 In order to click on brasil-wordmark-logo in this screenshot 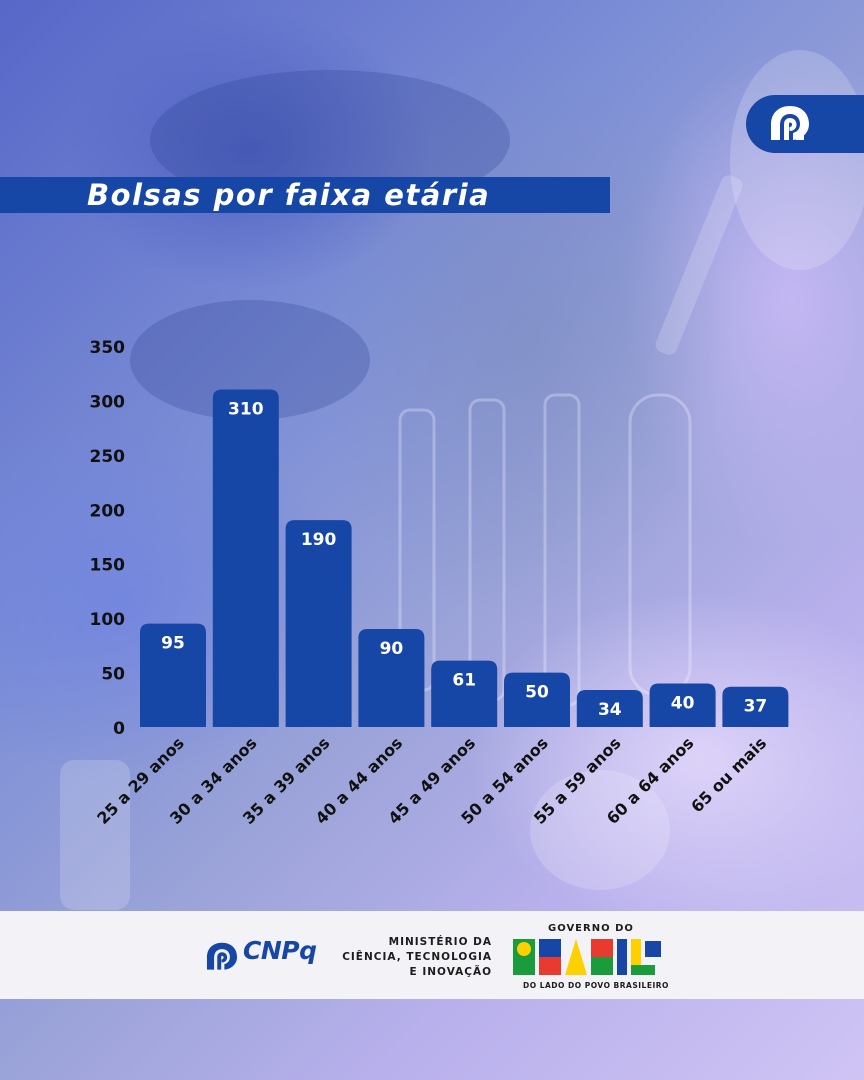, I will do `click(587, 957)`.